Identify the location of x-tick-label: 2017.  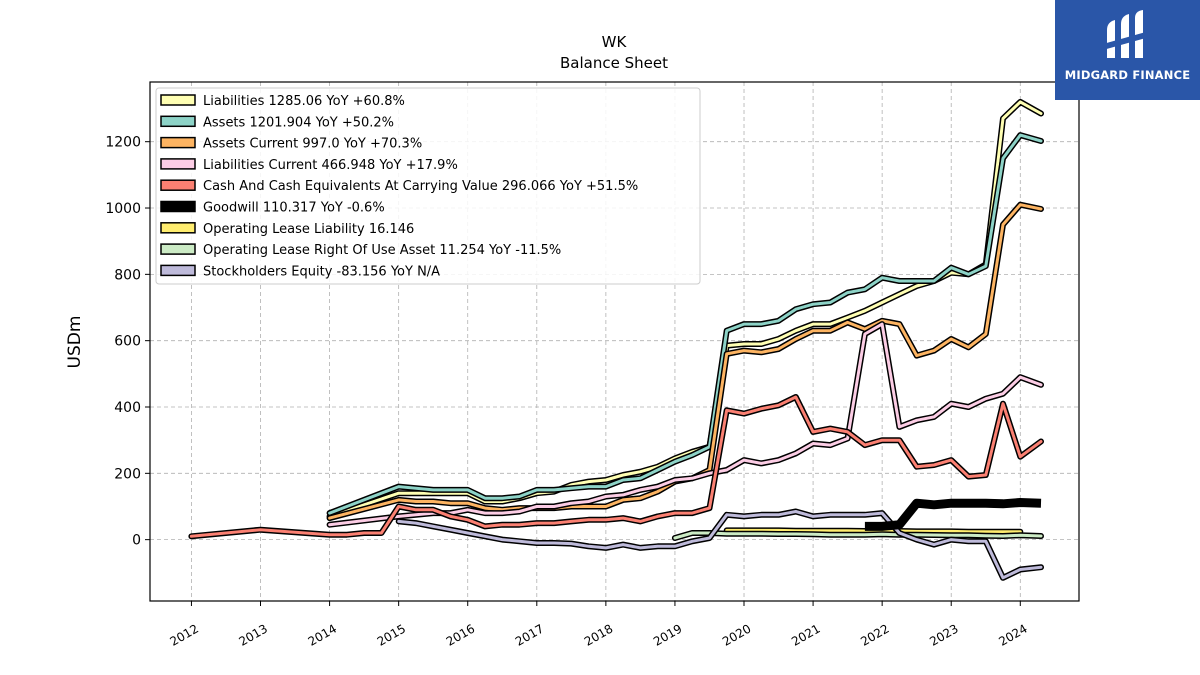
(529, 634).